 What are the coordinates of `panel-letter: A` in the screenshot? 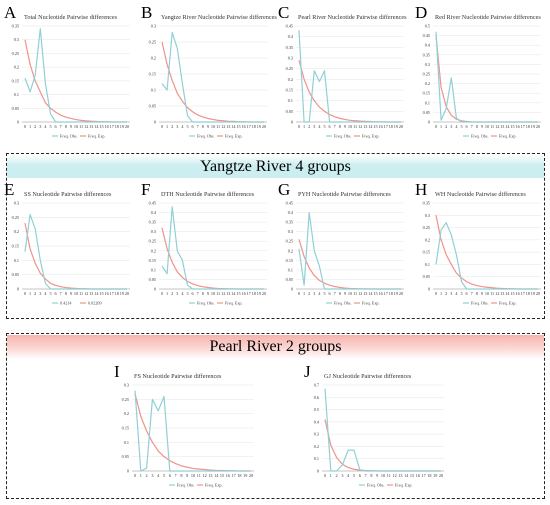 It's located at (10, 12).